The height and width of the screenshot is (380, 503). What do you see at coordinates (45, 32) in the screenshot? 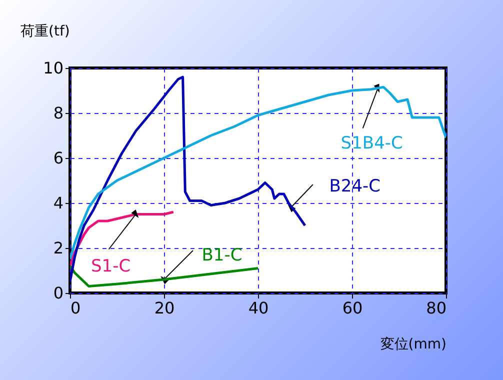
I see `y-axis-title: 荷重(tf)` at bounding box center [45, 32].